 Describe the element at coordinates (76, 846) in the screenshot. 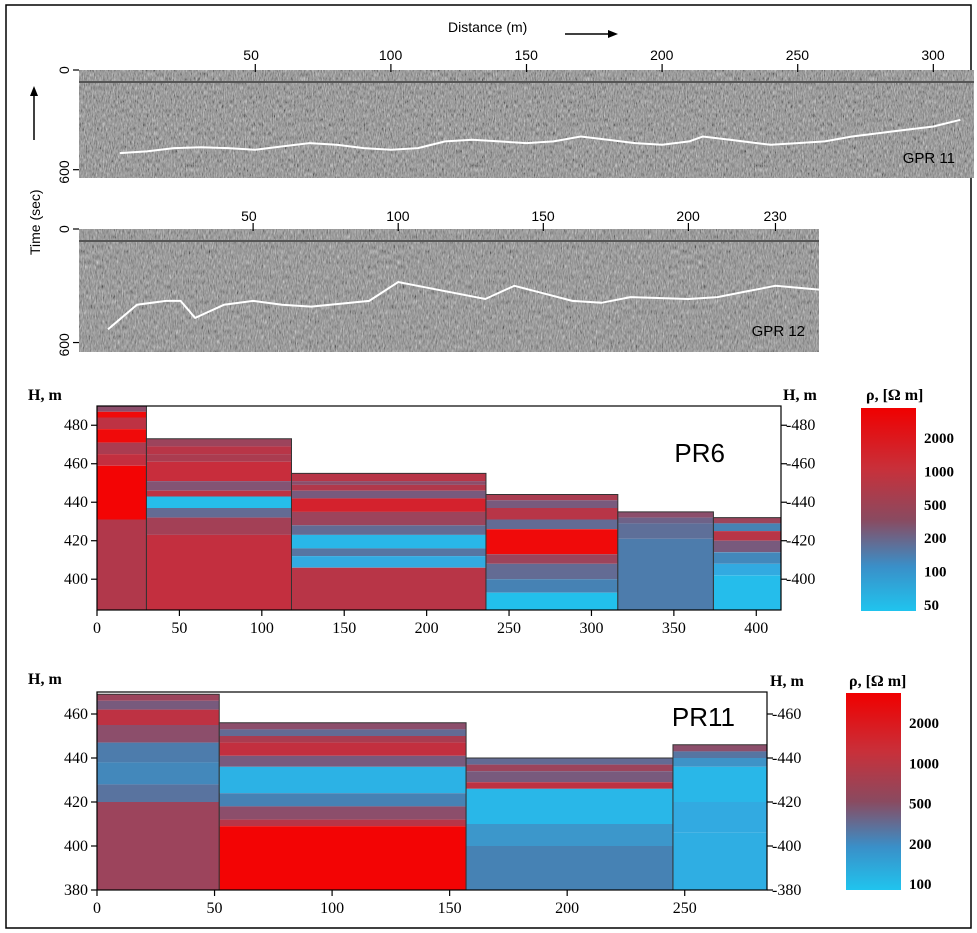

I see `y-tick-label-left: 400` at that location.